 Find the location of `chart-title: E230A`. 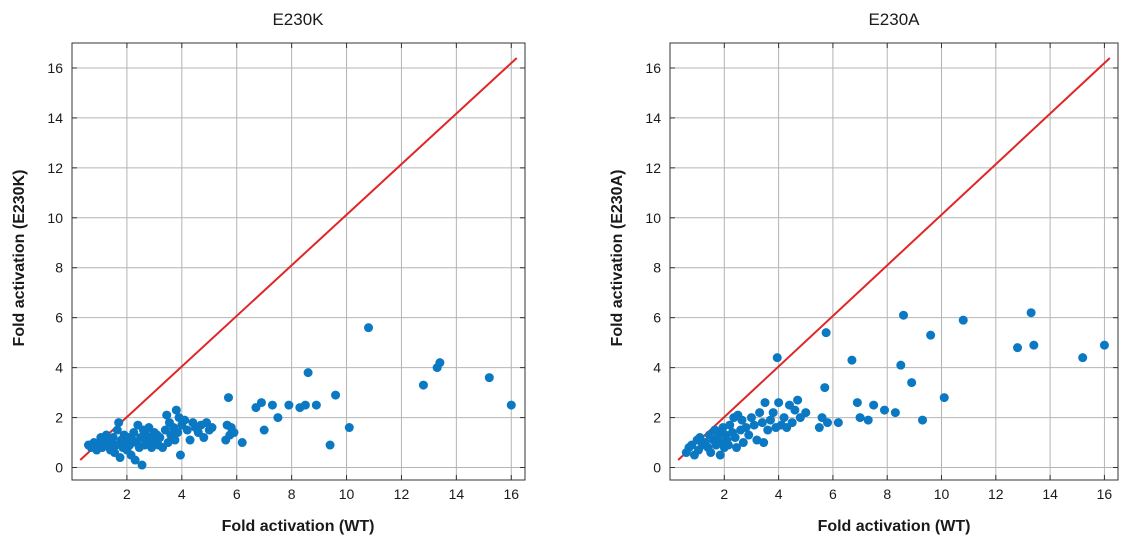

chart-title: E230A is located at coordinates (894, 19).